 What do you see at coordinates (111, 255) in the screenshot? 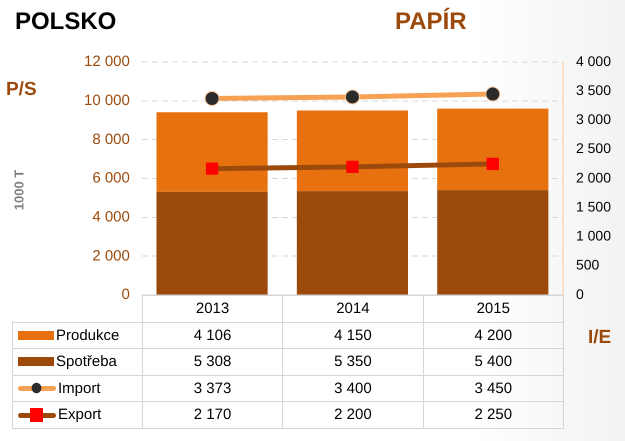
I see `y-tick-label: 2 000` at bounding box center [111, 255].